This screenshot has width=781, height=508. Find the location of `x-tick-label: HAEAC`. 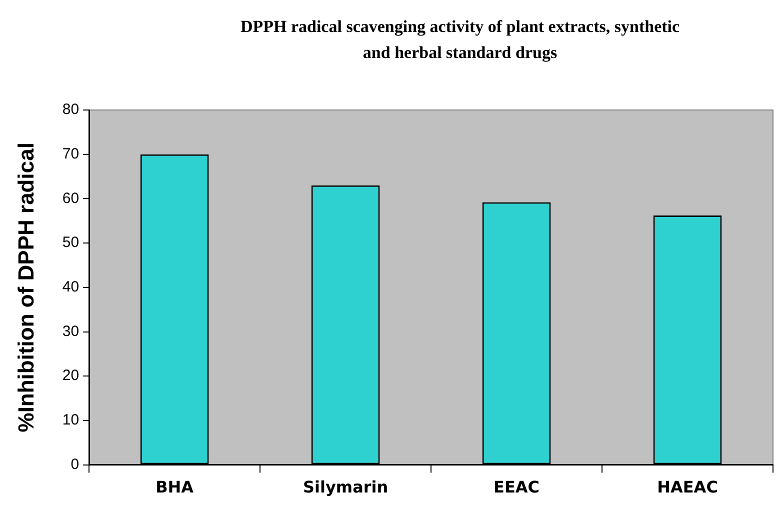

x-tick-label: HAEAC is located at coordinates (687, 487).